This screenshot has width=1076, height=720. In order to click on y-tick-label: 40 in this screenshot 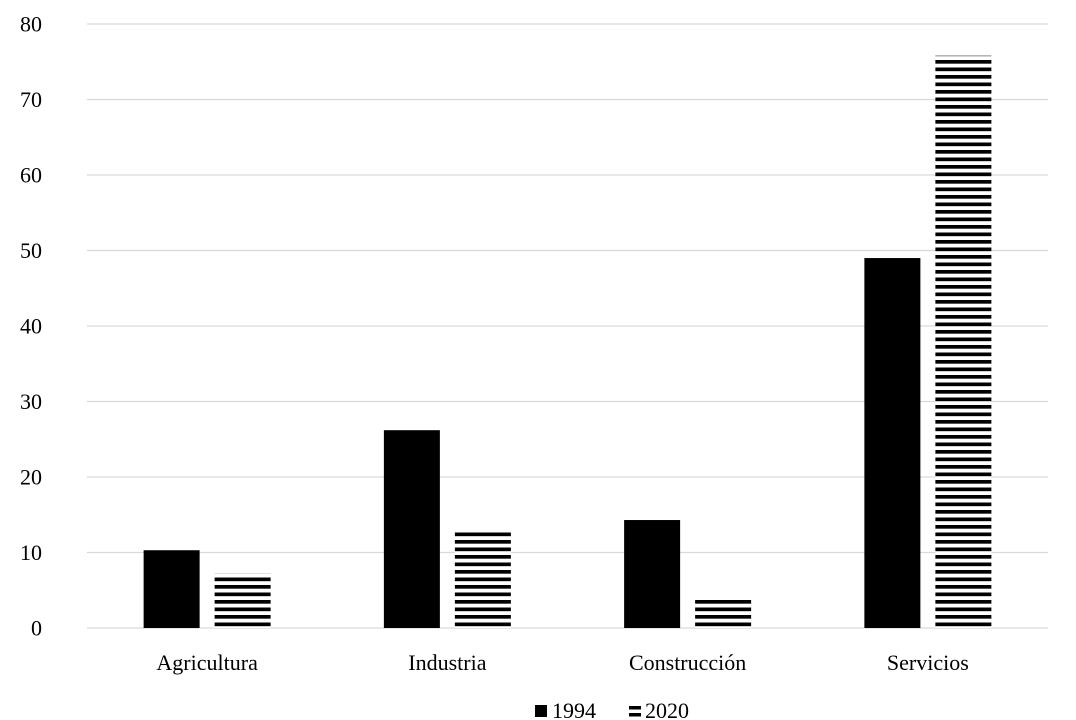, I will do `click(31, 326)`.